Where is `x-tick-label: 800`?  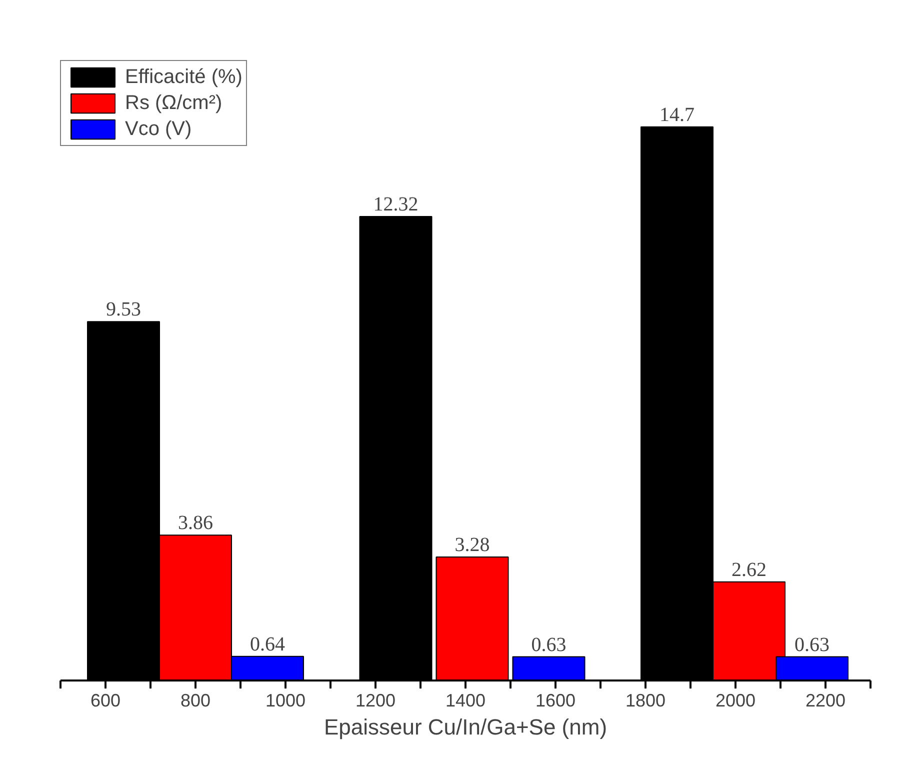 x-tick-label: 800 is located at coordinates (195, 700).